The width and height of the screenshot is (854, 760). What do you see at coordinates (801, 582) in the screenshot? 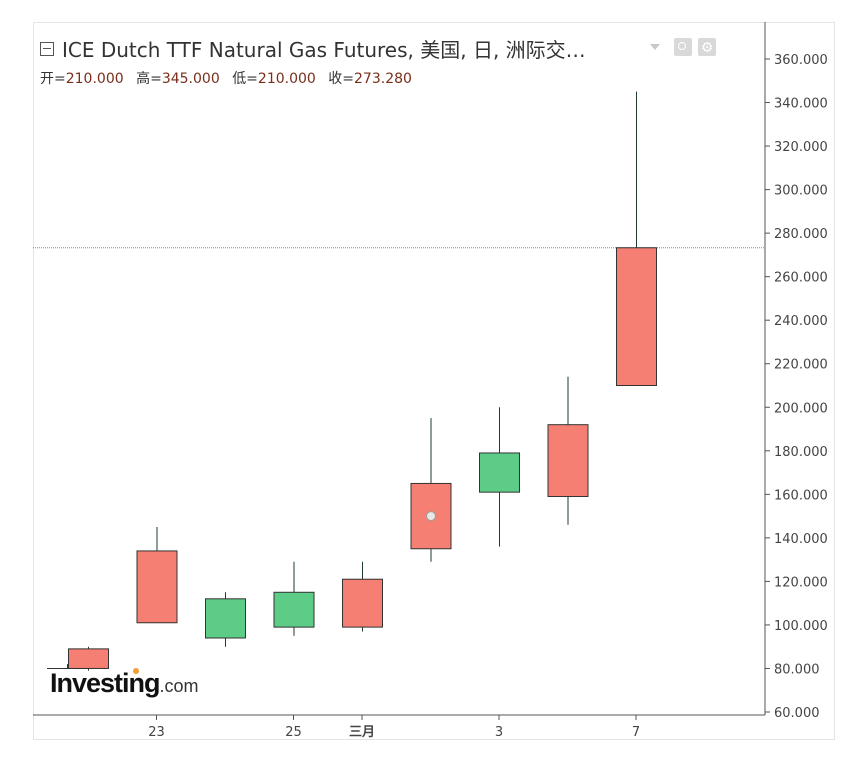
I see `y-tick-label: 120.000` at bounding box center [801, 582].